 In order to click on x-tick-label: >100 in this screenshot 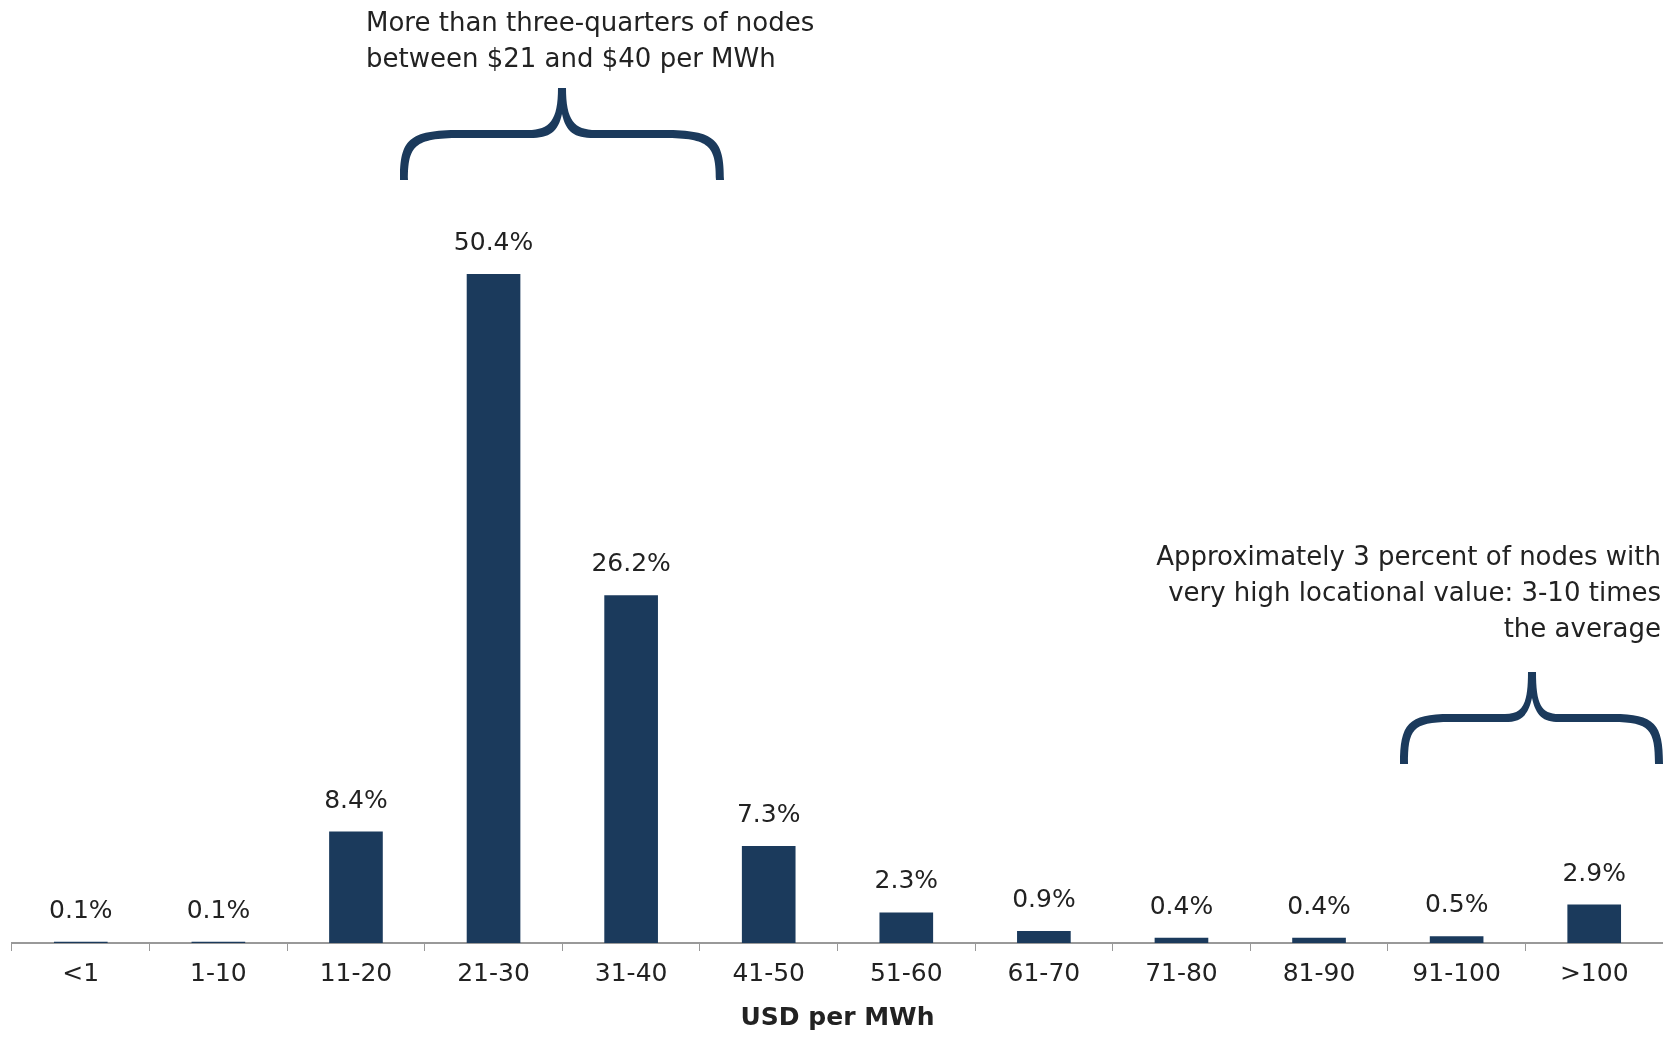, I will do `click(1594, 972)`.